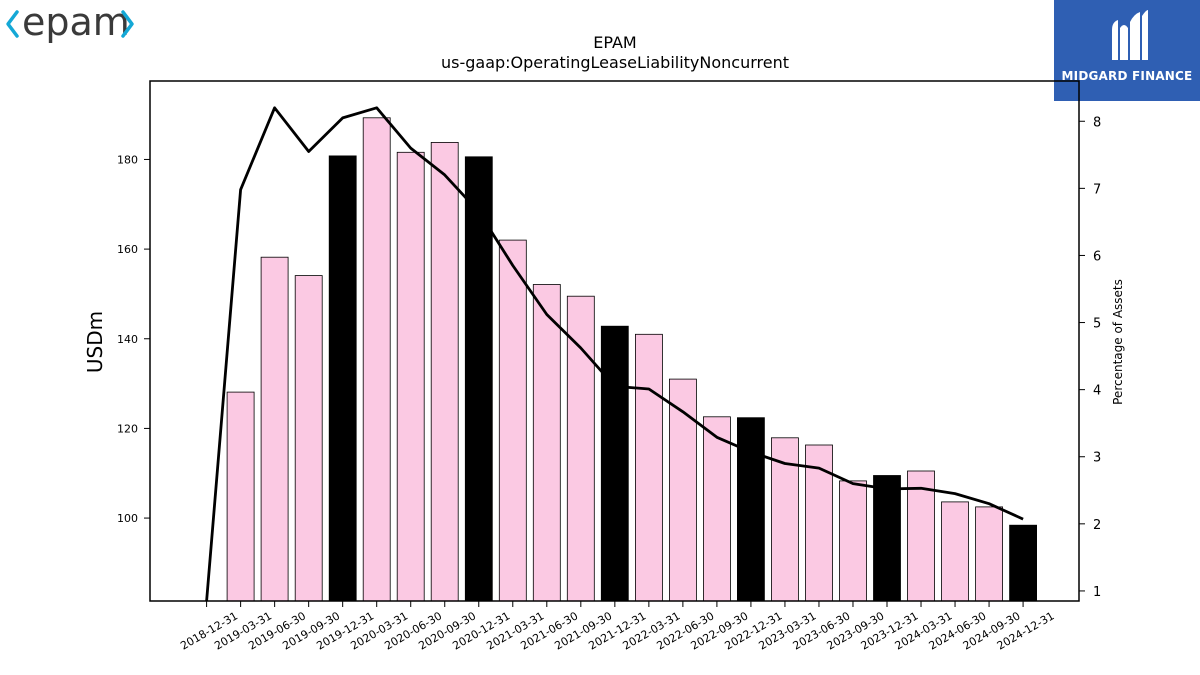 The width and height of the screenshot is (1200, 675). I want to click on y-tick-label: 180, so click(127, 159).